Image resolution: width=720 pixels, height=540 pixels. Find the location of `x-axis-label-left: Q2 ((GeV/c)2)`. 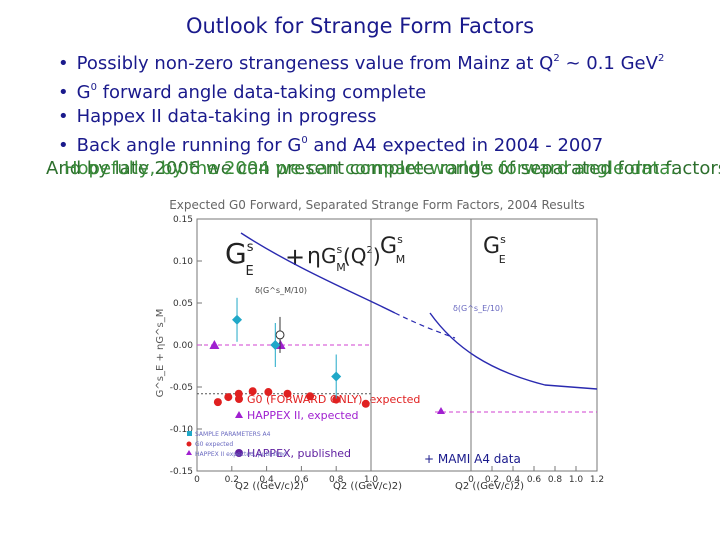

x-axis-label-left: Q2 ((GeV/c)2) is located at coordinates (269, 486).